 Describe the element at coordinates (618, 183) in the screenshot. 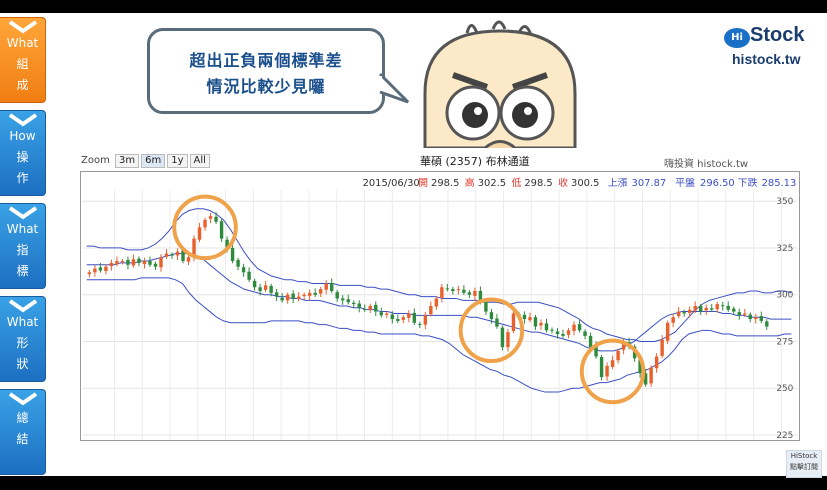

I see `info-upper-label: 上漲` at that location.